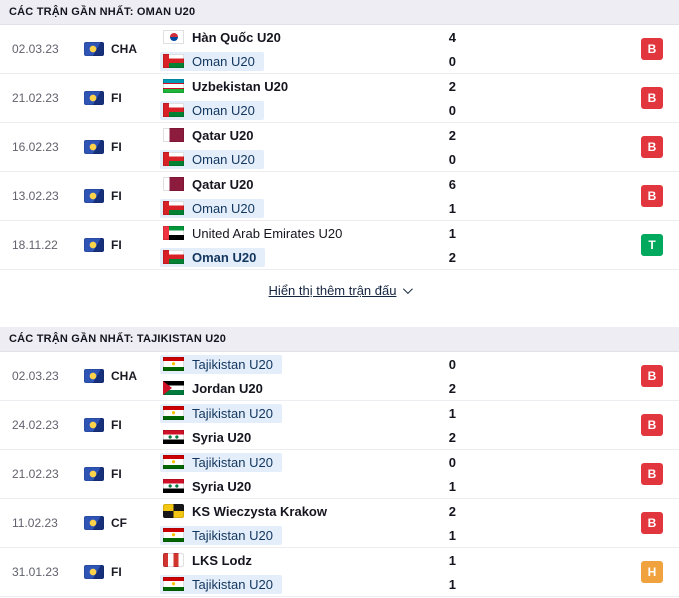 This screenshot has height=598, width=679. I want to click on teams-and-scores: Uzbekistan U20 2 Oman U20 0, so click(308, 98).